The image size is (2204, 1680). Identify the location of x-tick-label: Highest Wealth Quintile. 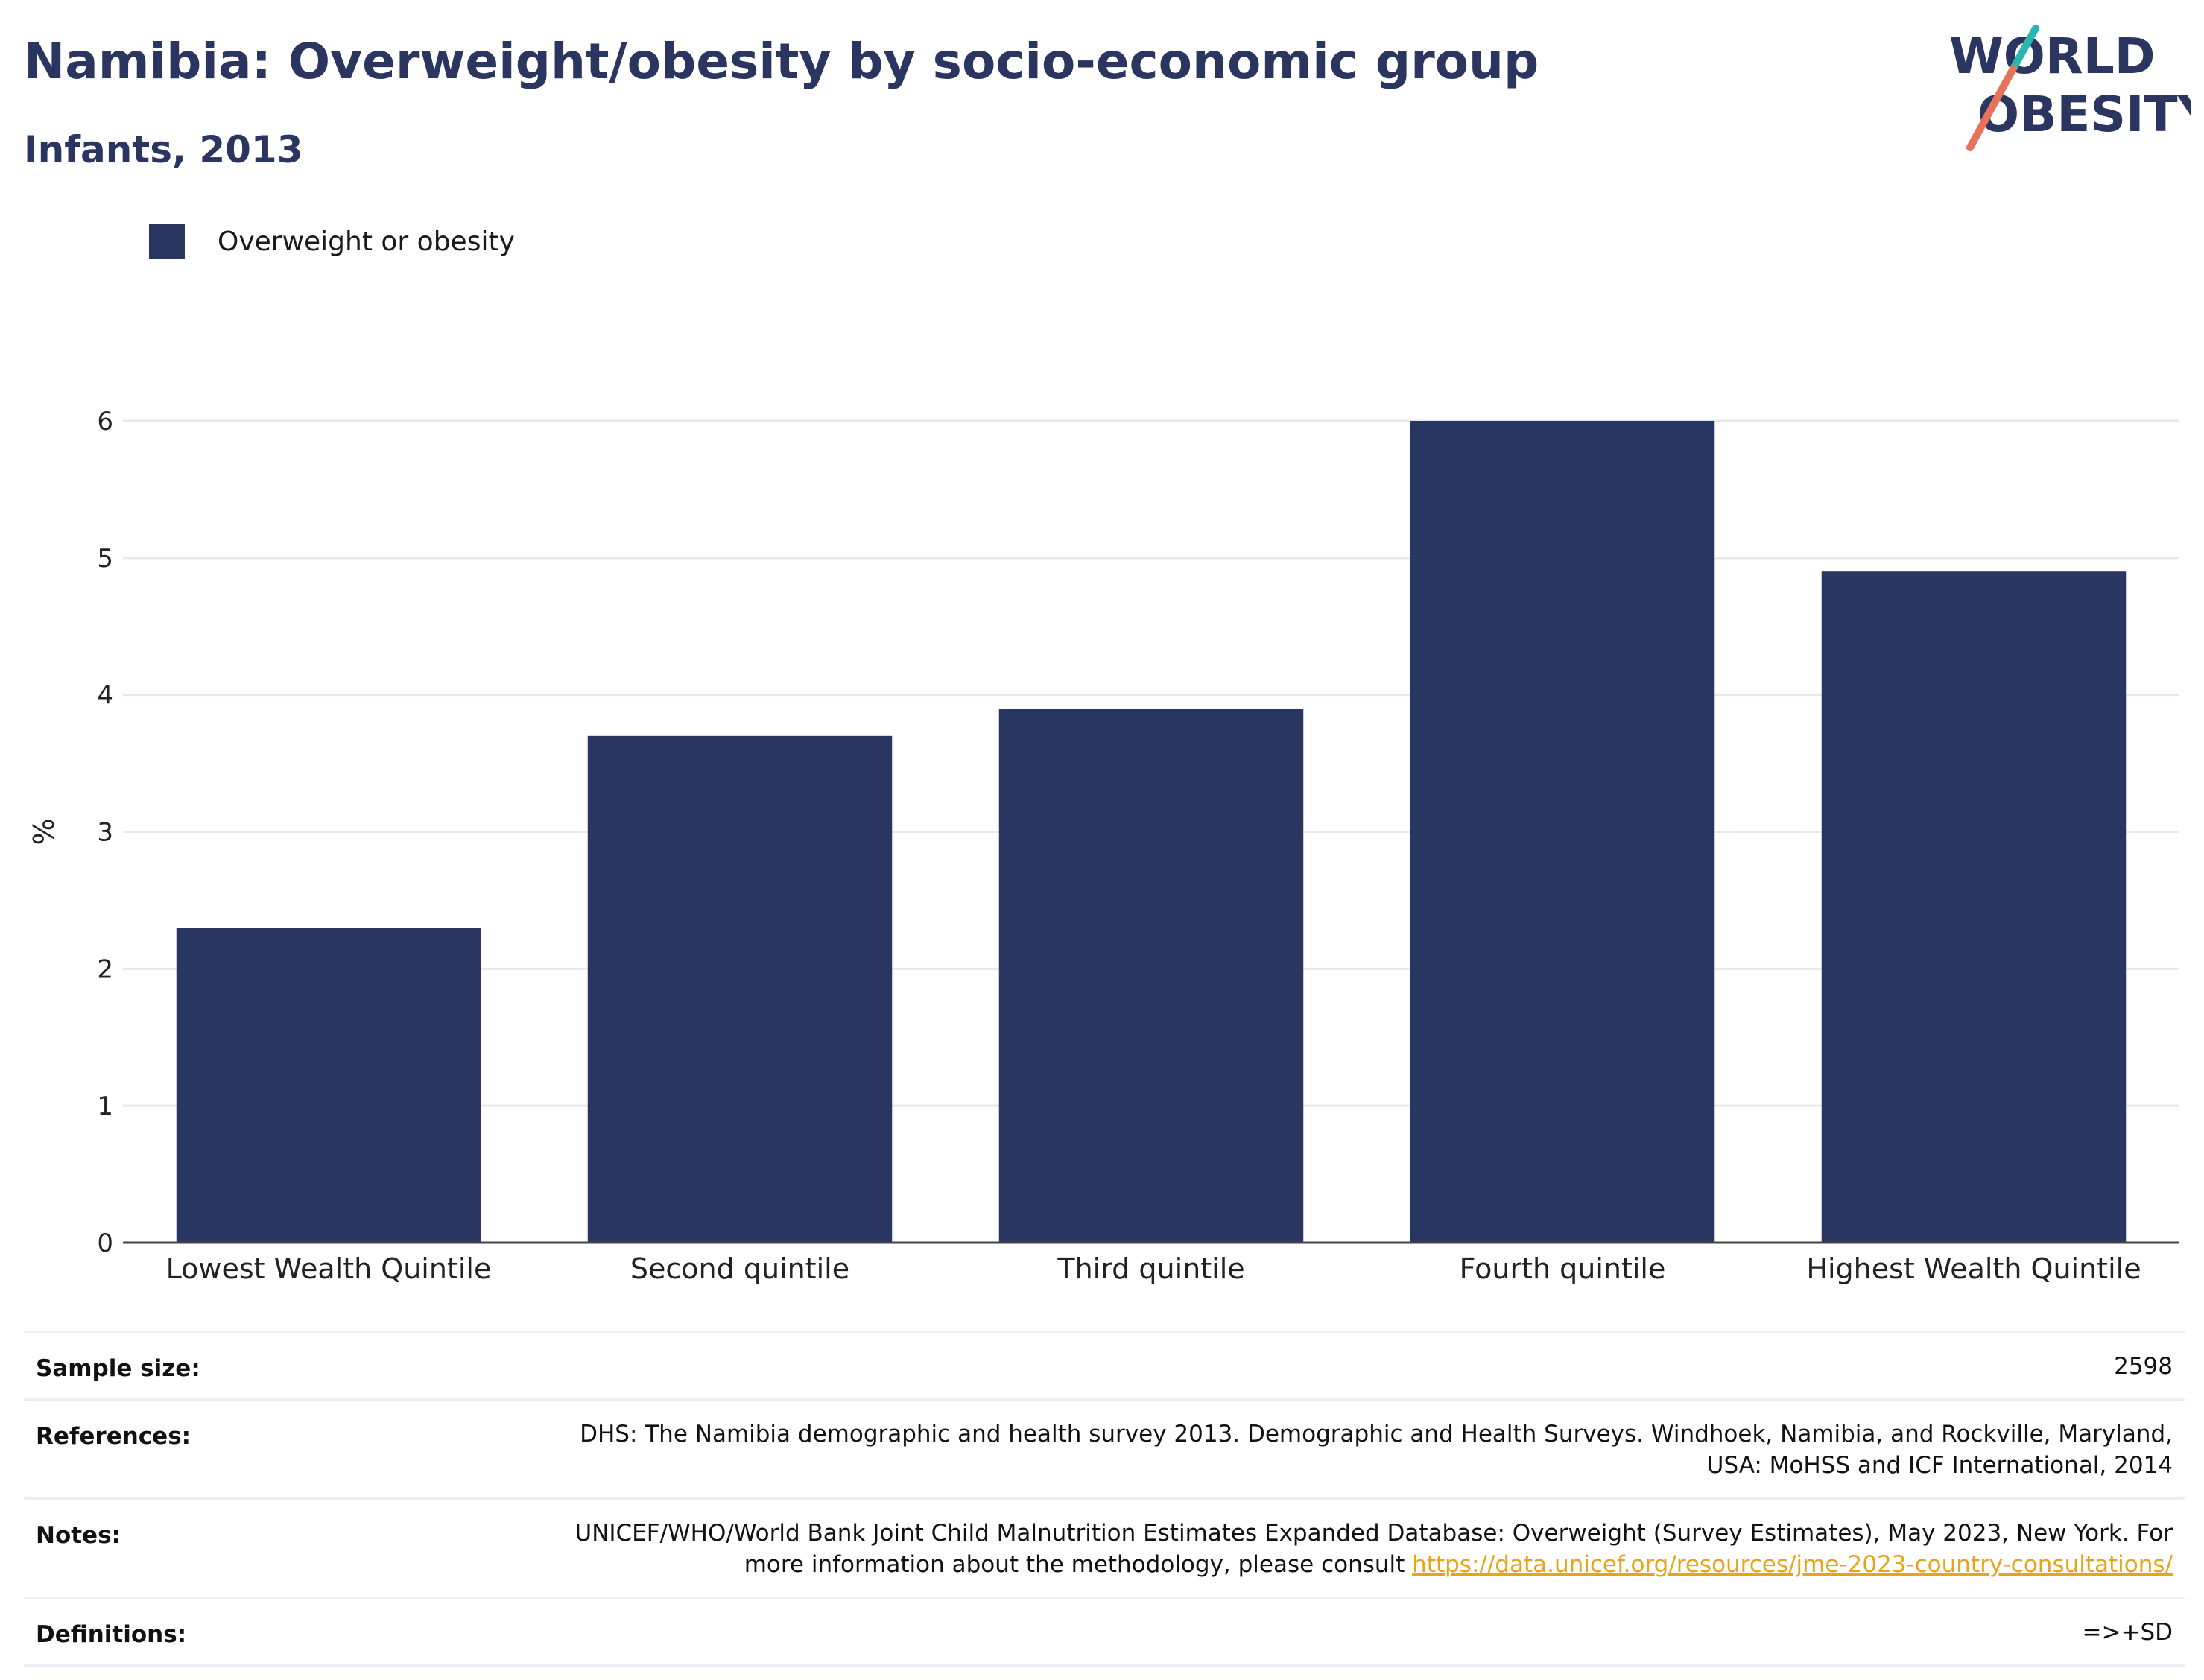
(1973, 1268).